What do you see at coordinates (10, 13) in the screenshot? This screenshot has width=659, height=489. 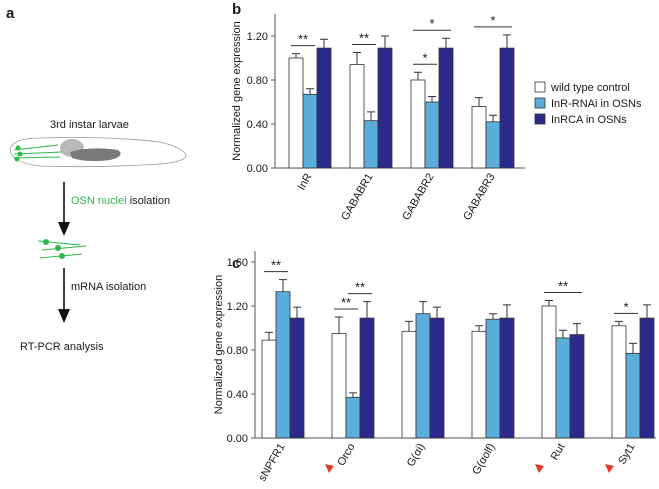 I see `panel-label: a` at bounding box center [10, 13].